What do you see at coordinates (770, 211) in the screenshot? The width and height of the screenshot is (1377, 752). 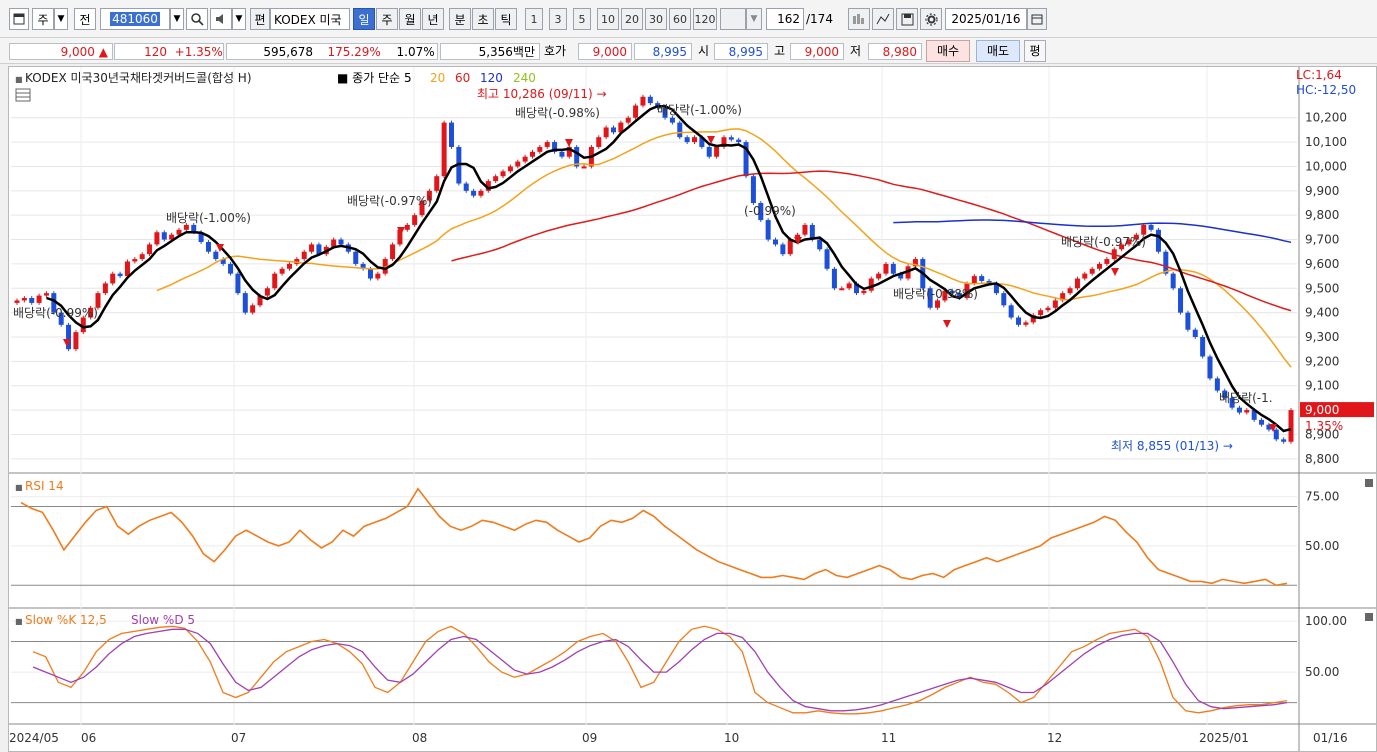 I see `dividend-label: (-0.99%)` at bounding box center [770, 211].